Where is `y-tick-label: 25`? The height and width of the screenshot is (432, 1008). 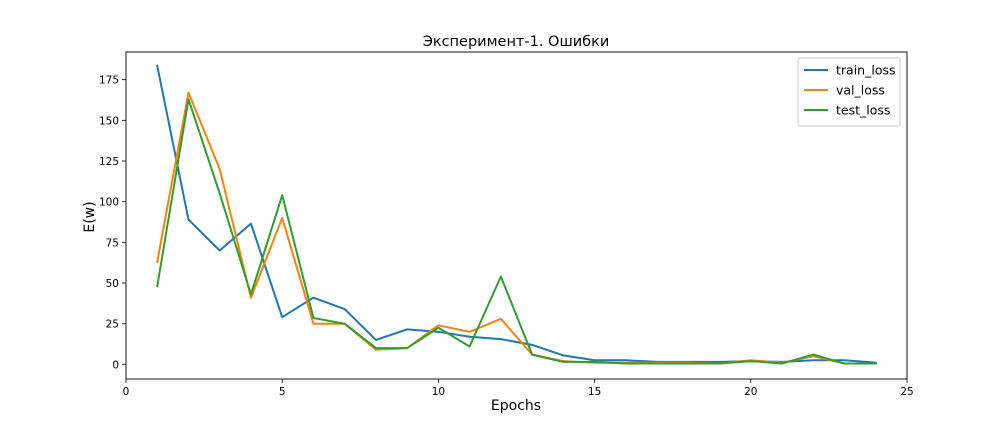
y-tick-label: 25 is located at coordinates (112, 325).